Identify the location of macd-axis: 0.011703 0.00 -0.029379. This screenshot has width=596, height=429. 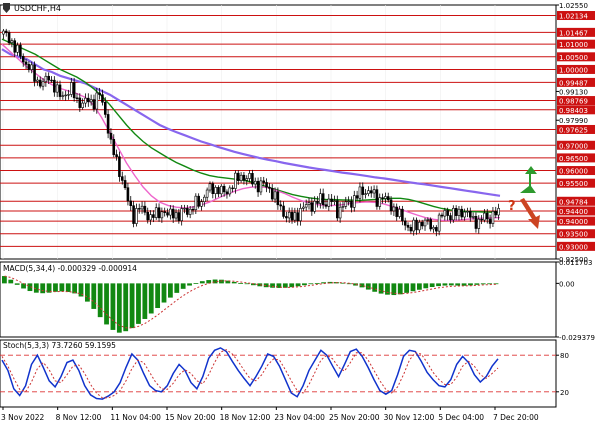
(575, 300).